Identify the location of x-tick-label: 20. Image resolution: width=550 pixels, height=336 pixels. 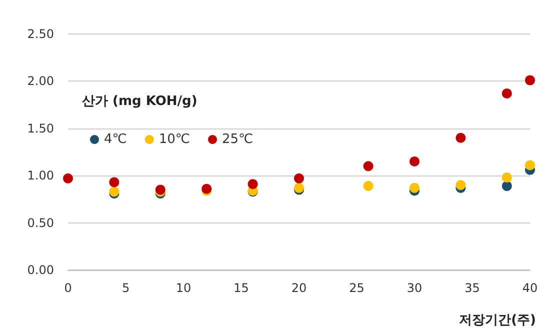
(299, 288).